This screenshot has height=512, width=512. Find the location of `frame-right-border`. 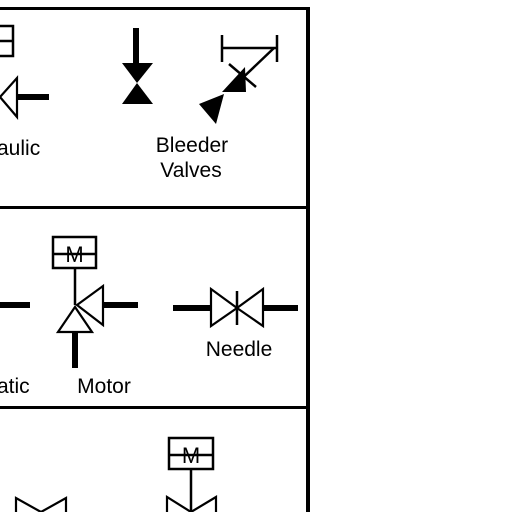

frame-right-border is located at coordinates (308, 259).